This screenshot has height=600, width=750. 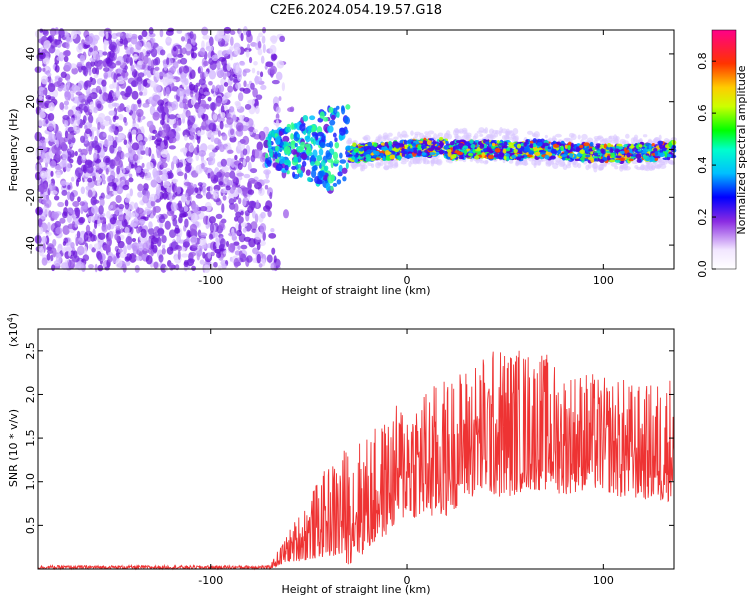 What do you see at coordinates (210, 280) in the screenshot?
I see `x-tick-label: -100` at bounding box center [210, 280].